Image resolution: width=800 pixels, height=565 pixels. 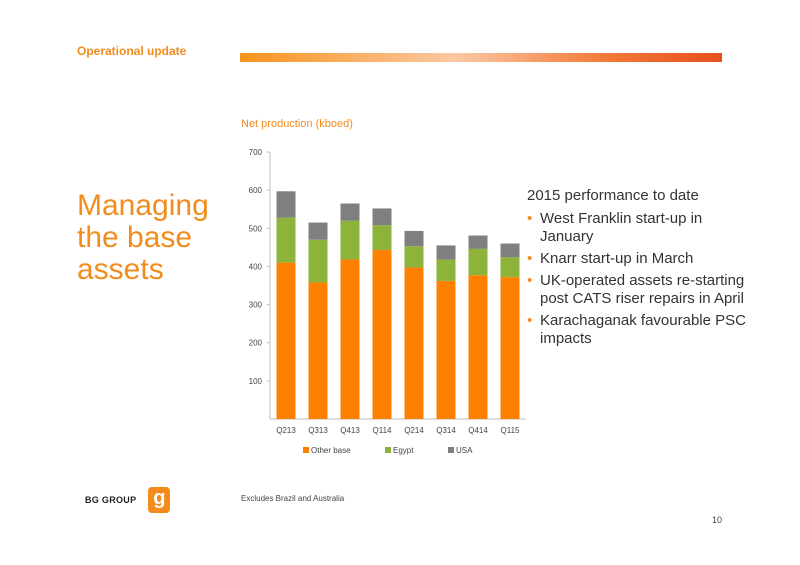 I want to click on chart-title: Net production (kboed), so click(x=297, y=124).